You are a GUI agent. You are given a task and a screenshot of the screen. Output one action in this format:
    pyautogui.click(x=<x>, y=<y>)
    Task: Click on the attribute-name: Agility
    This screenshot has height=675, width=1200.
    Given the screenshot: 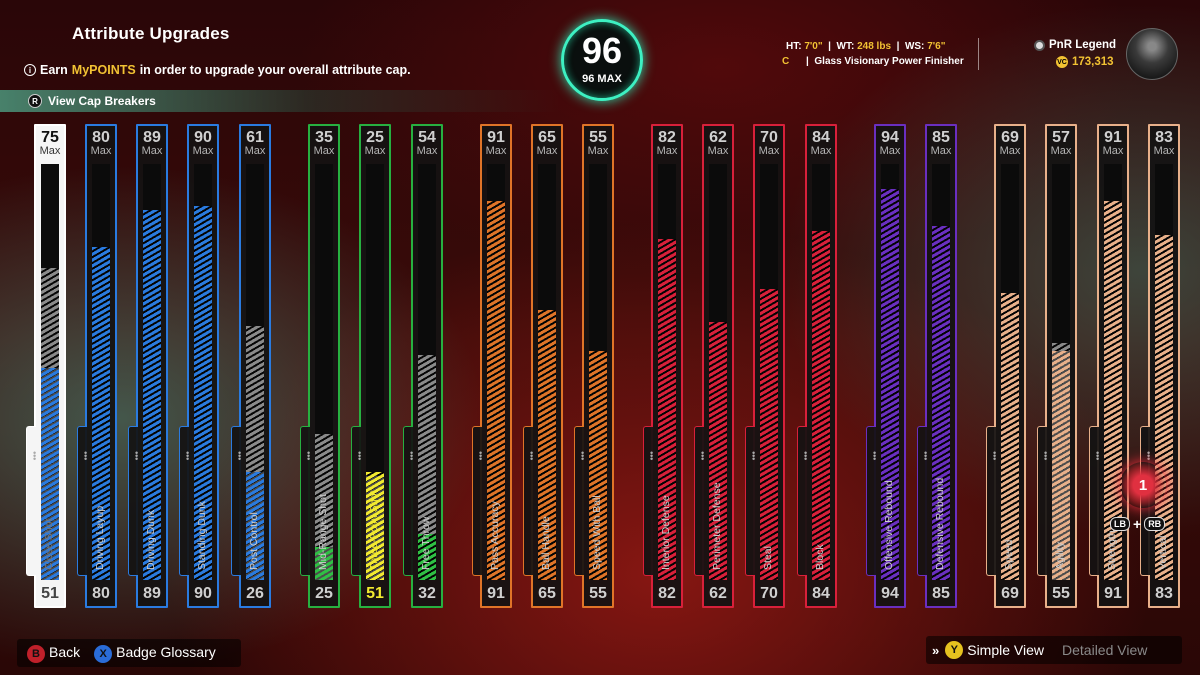 What is the action you would take?
    pyautogui.click(x=1060, y=555)
    